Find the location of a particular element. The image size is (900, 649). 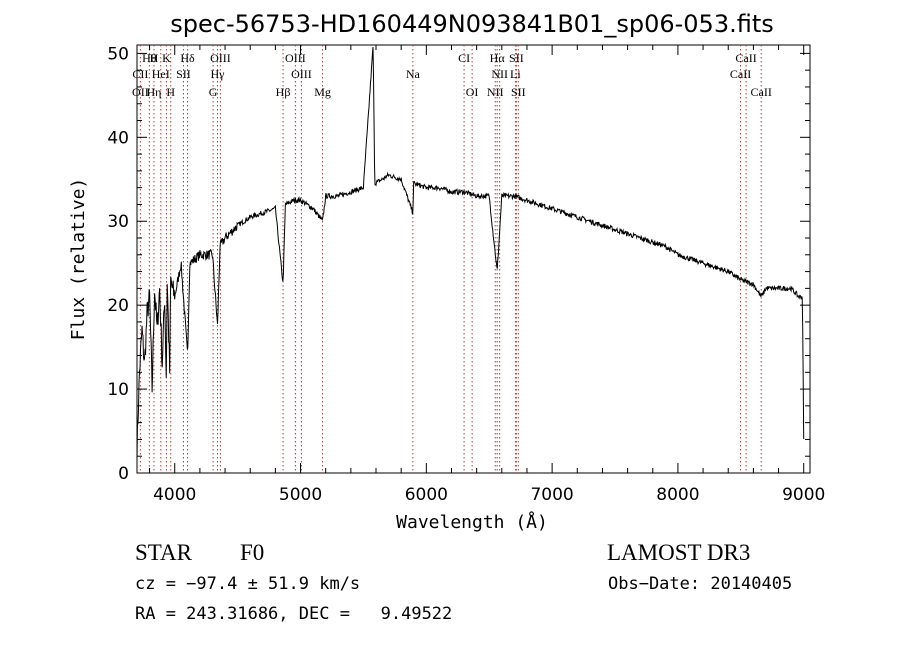

x-tick-label-3: 7000 is located at coordinates (551, 495).